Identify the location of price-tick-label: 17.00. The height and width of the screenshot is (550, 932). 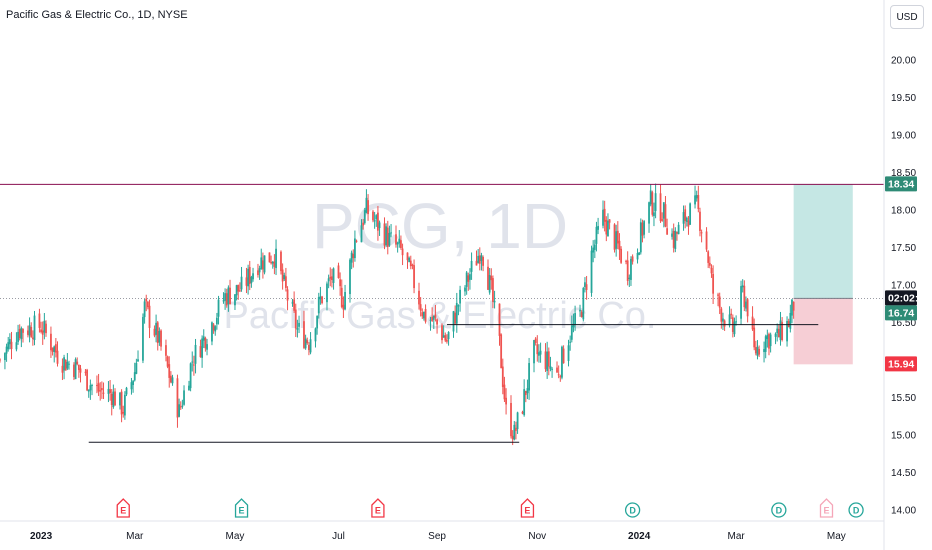
(903, 285).